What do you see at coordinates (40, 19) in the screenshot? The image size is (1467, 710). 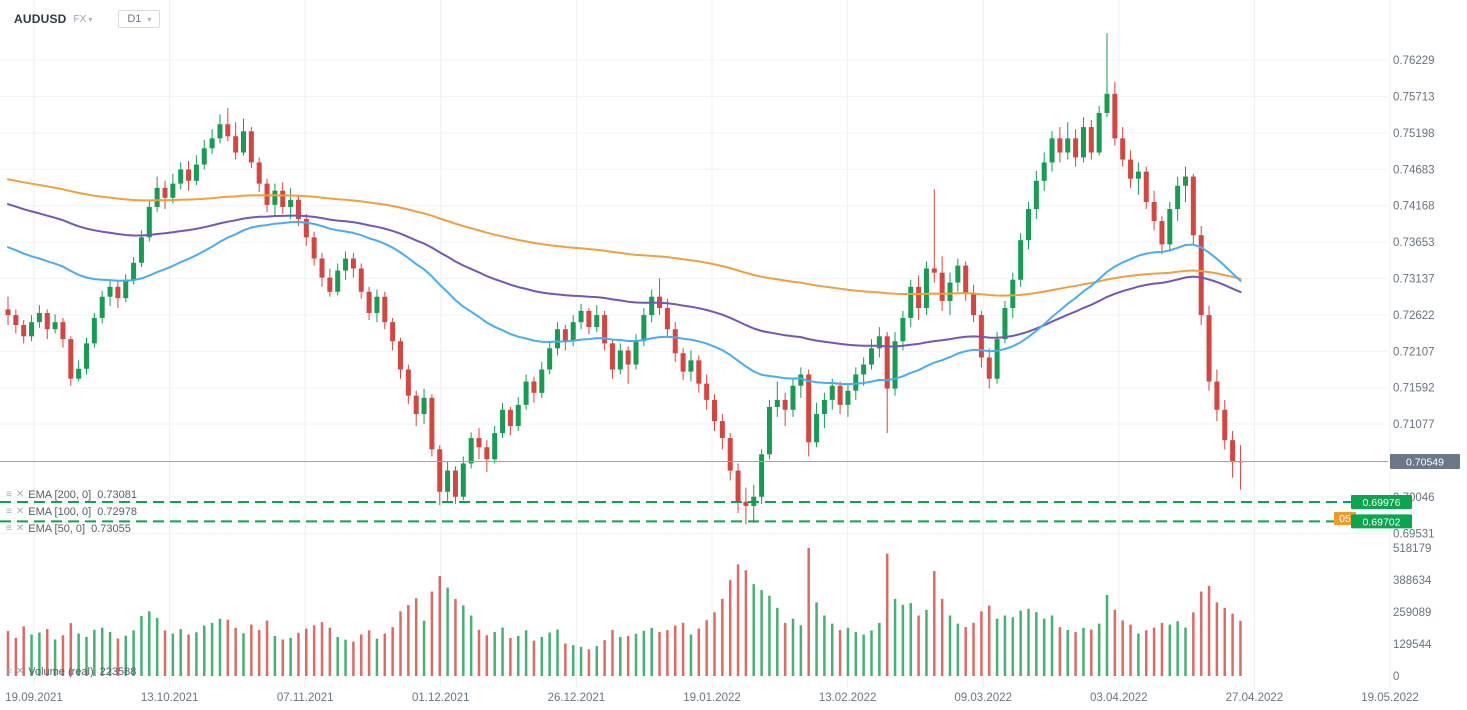 I see `symbol-label: AUDUSD` at bounding box center [40, 19].